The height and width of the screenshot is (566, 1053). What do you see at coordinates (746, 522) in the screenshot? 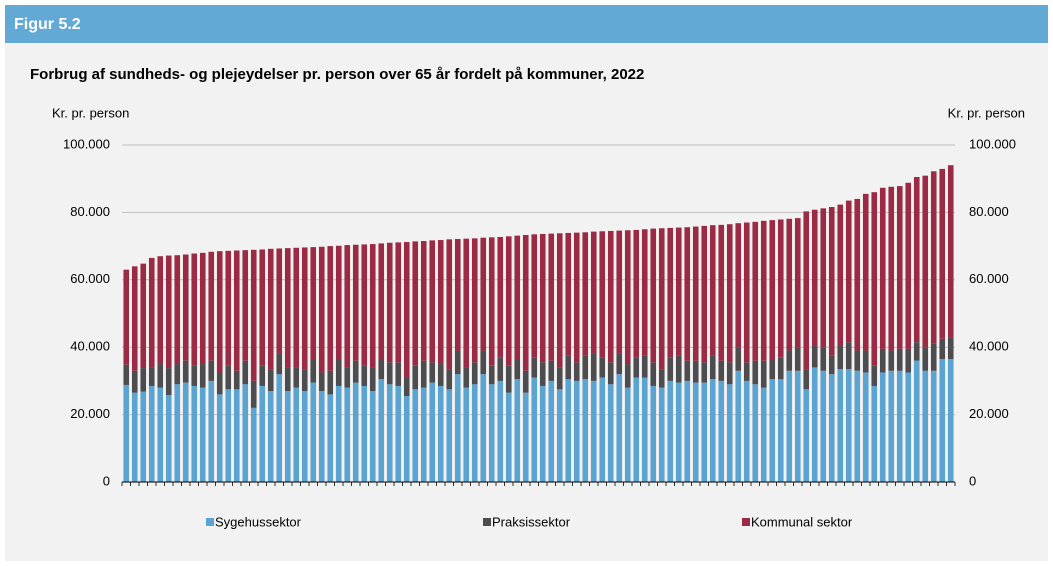
I see `legend-swatch` at bounding box center [746, 522].